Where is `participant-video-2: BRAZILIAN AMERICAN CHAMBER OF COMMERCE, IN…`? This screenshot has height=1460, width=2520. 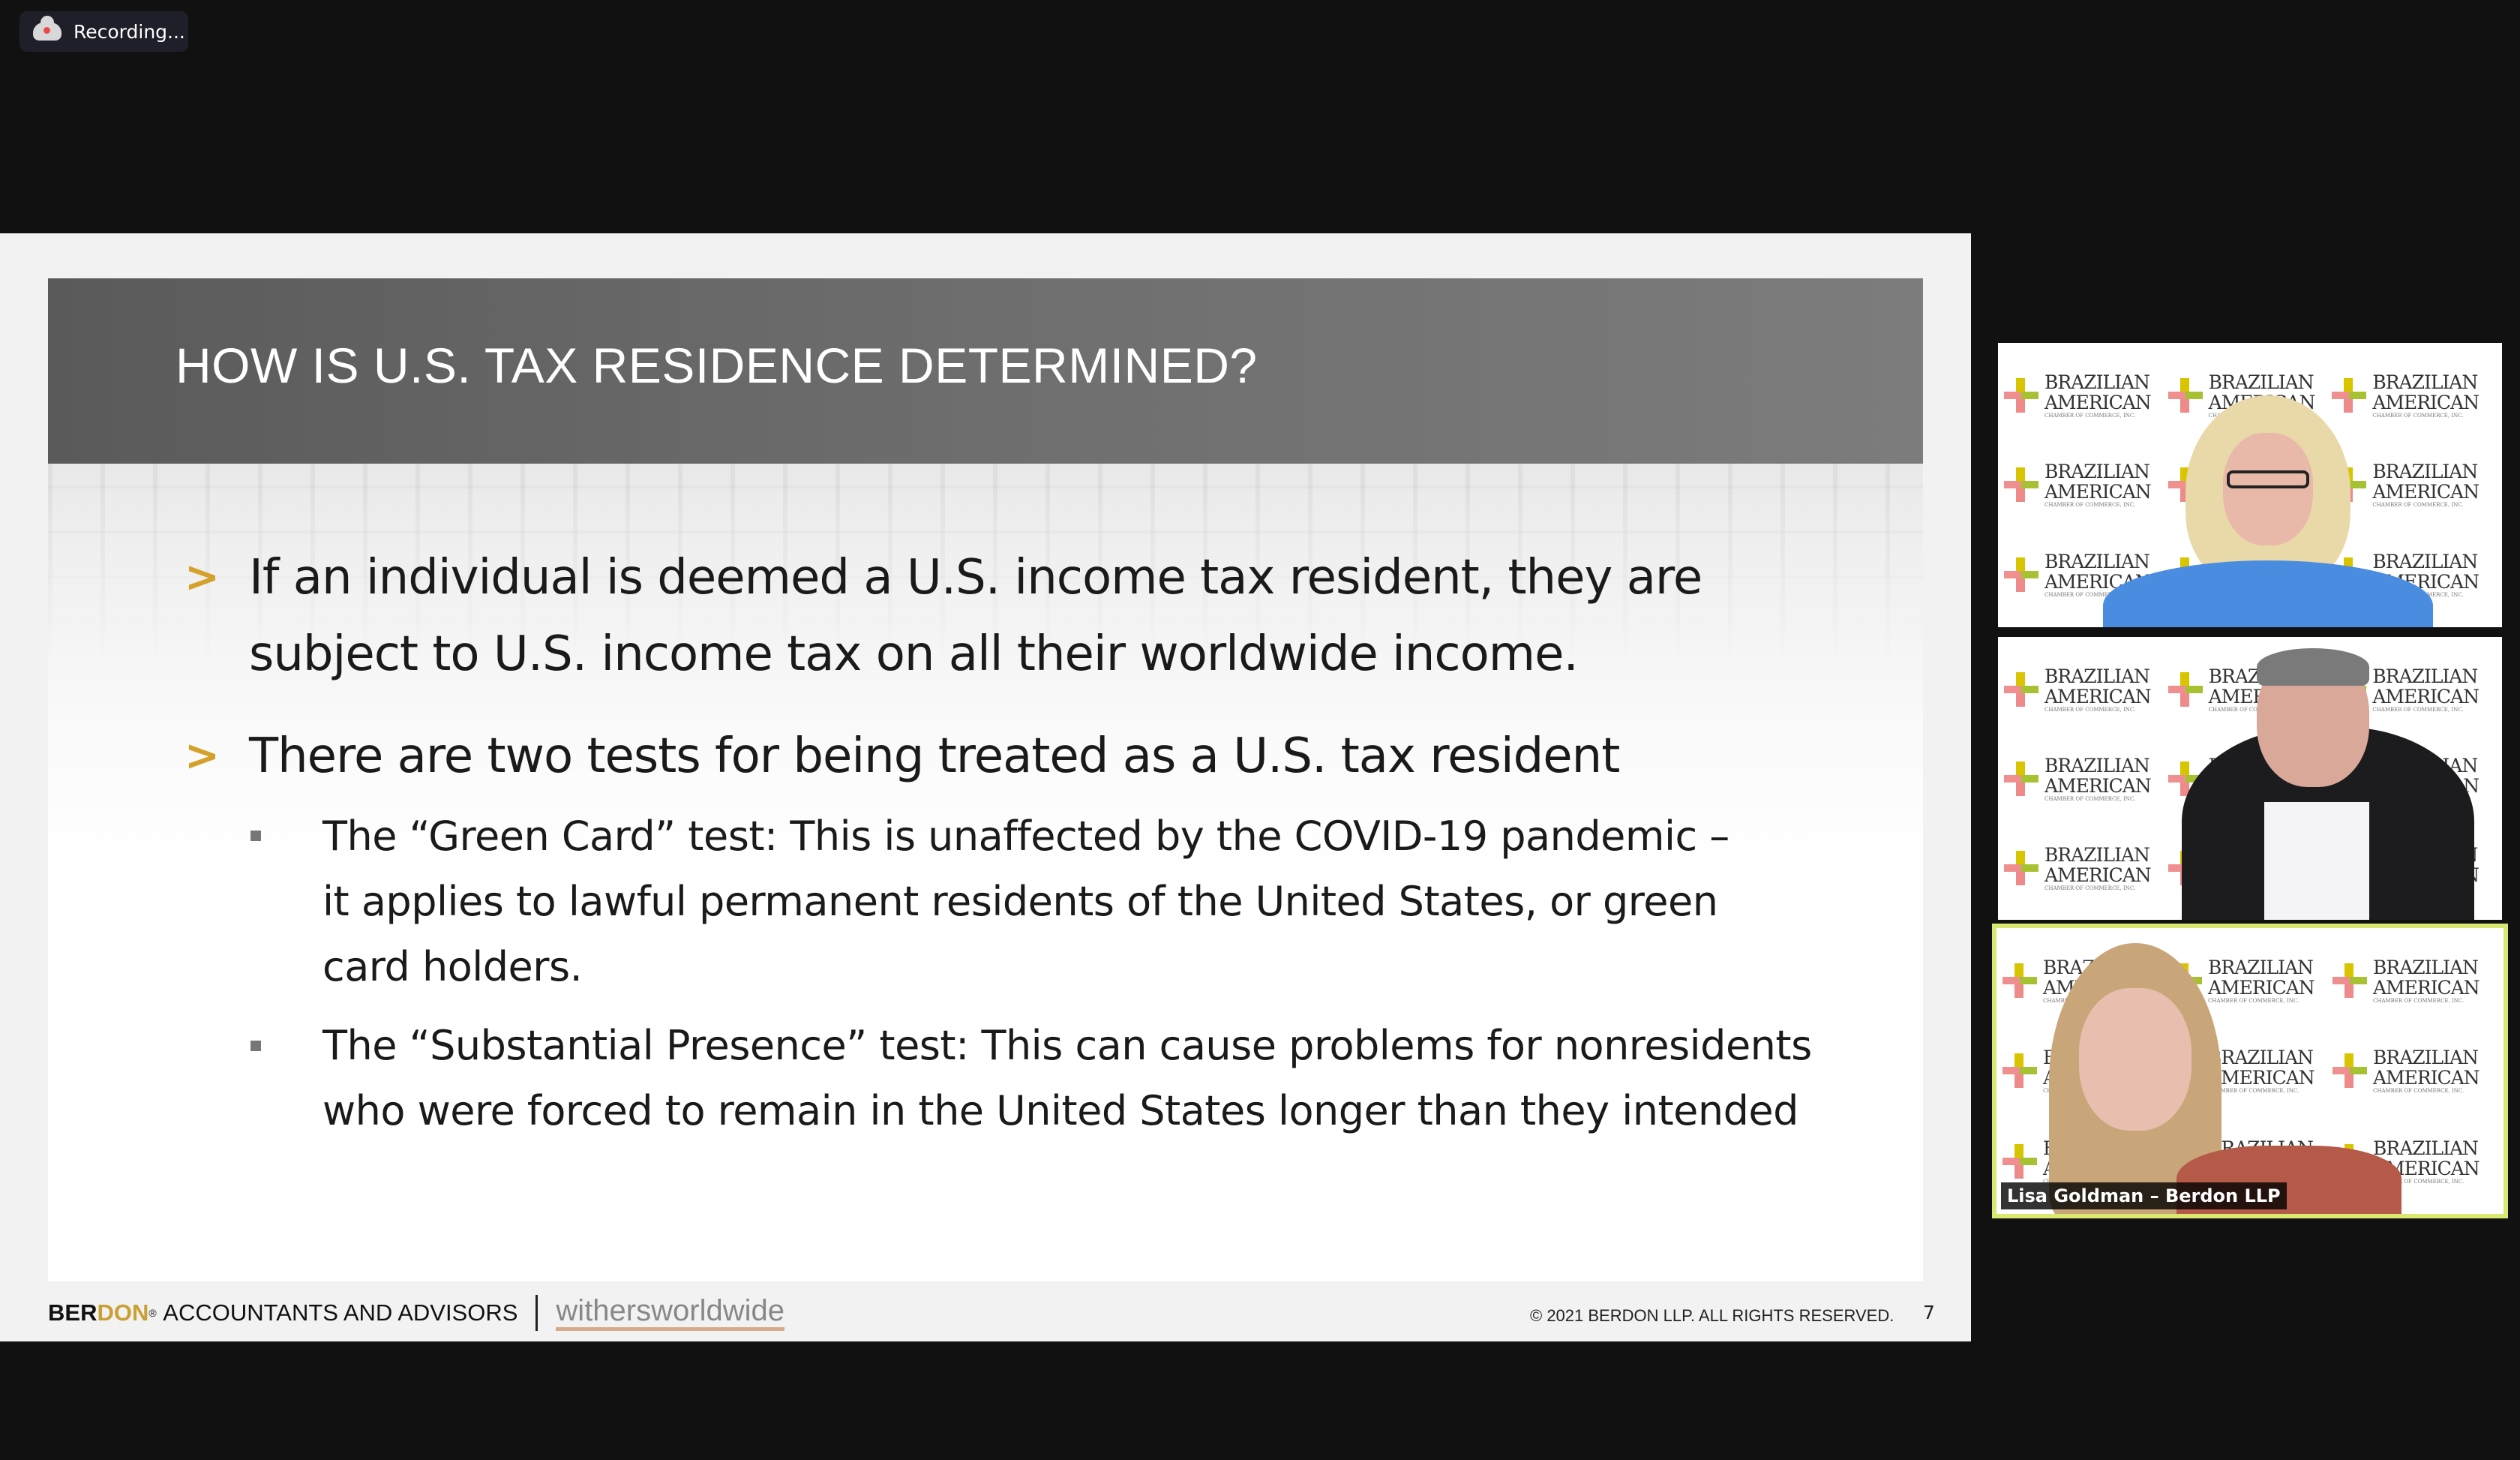
participant-video-2: BRAZILIAN AMERICAN CHAMBER OF COMMERCE, IN… is located at coordinates (2250, 778).